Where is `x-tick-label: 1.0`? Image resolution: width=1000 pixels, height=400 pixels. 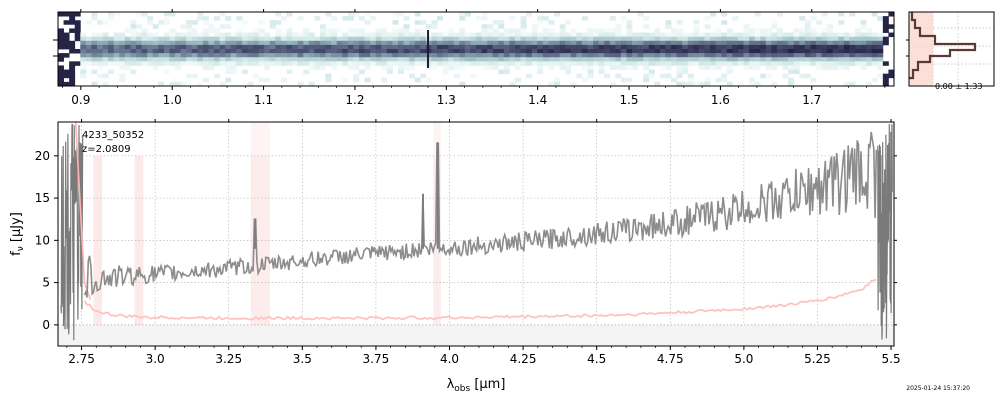
x-tick-label: 1.0 is located at coordinates (172, 100).